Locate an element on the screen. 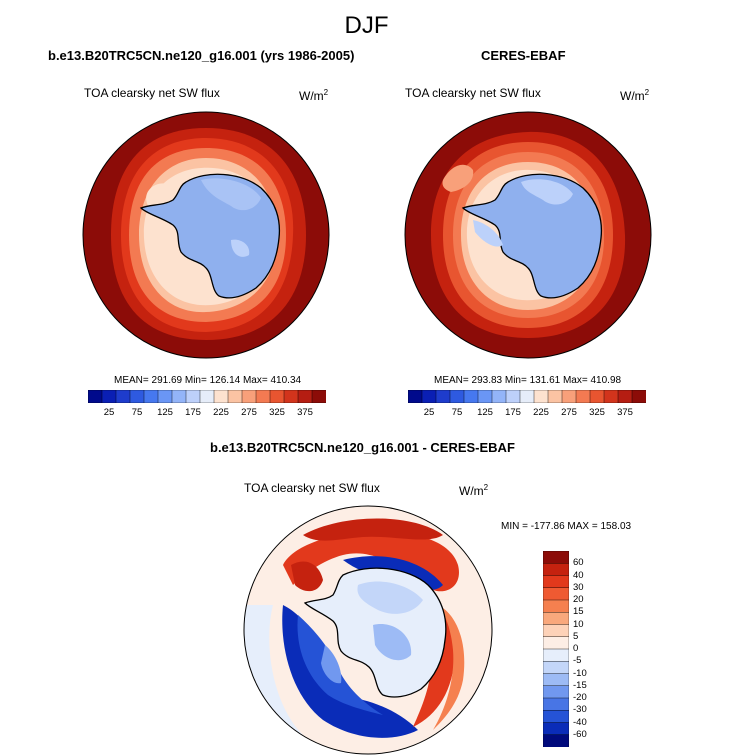 The width and height of the screenshot is (733, 756). diff-colorbar-tick-label: -30 is located at coordinates (580, 710).